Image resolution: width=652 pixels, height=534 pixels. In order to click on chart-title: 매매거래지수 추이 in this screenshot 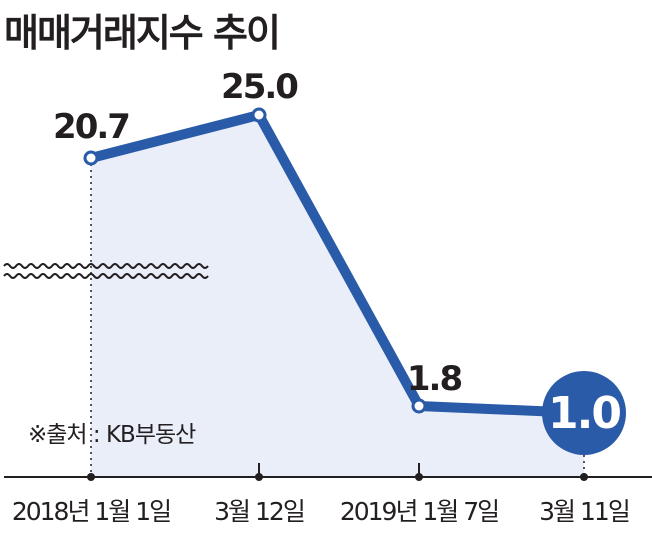, I will do `click(142, 33)`.